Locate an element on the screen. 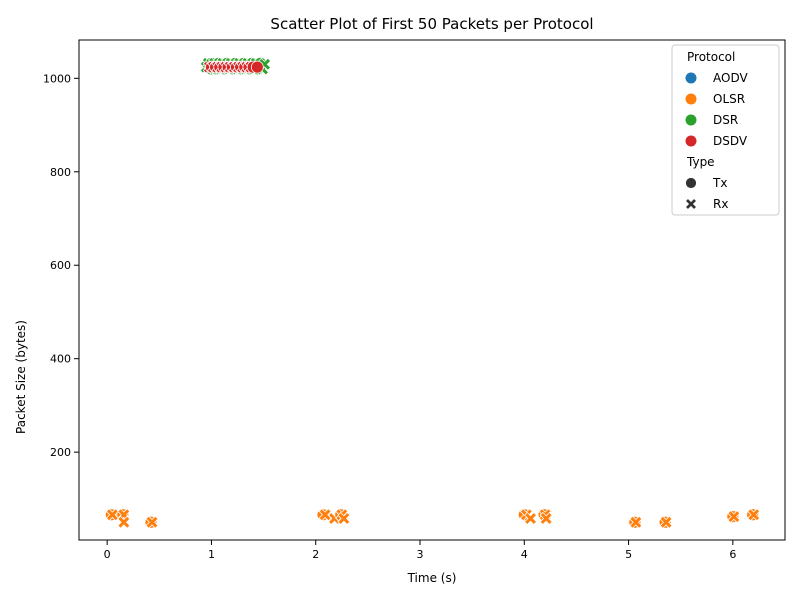 The height and width of the screenshot is (600, 800). y-tick-label: 400 is located at coordinates (60, 359).